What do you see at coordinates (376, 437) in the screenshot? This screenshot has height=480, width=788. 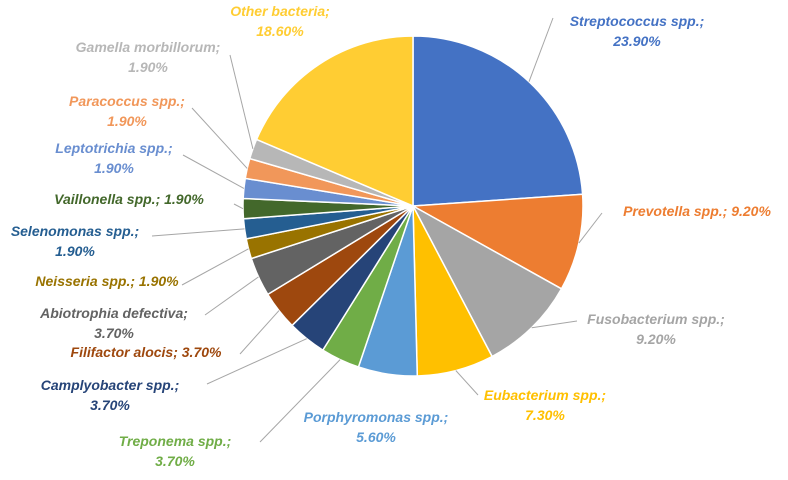 I see `data-label-value: 5.60%` at bounding box center [376, 437].